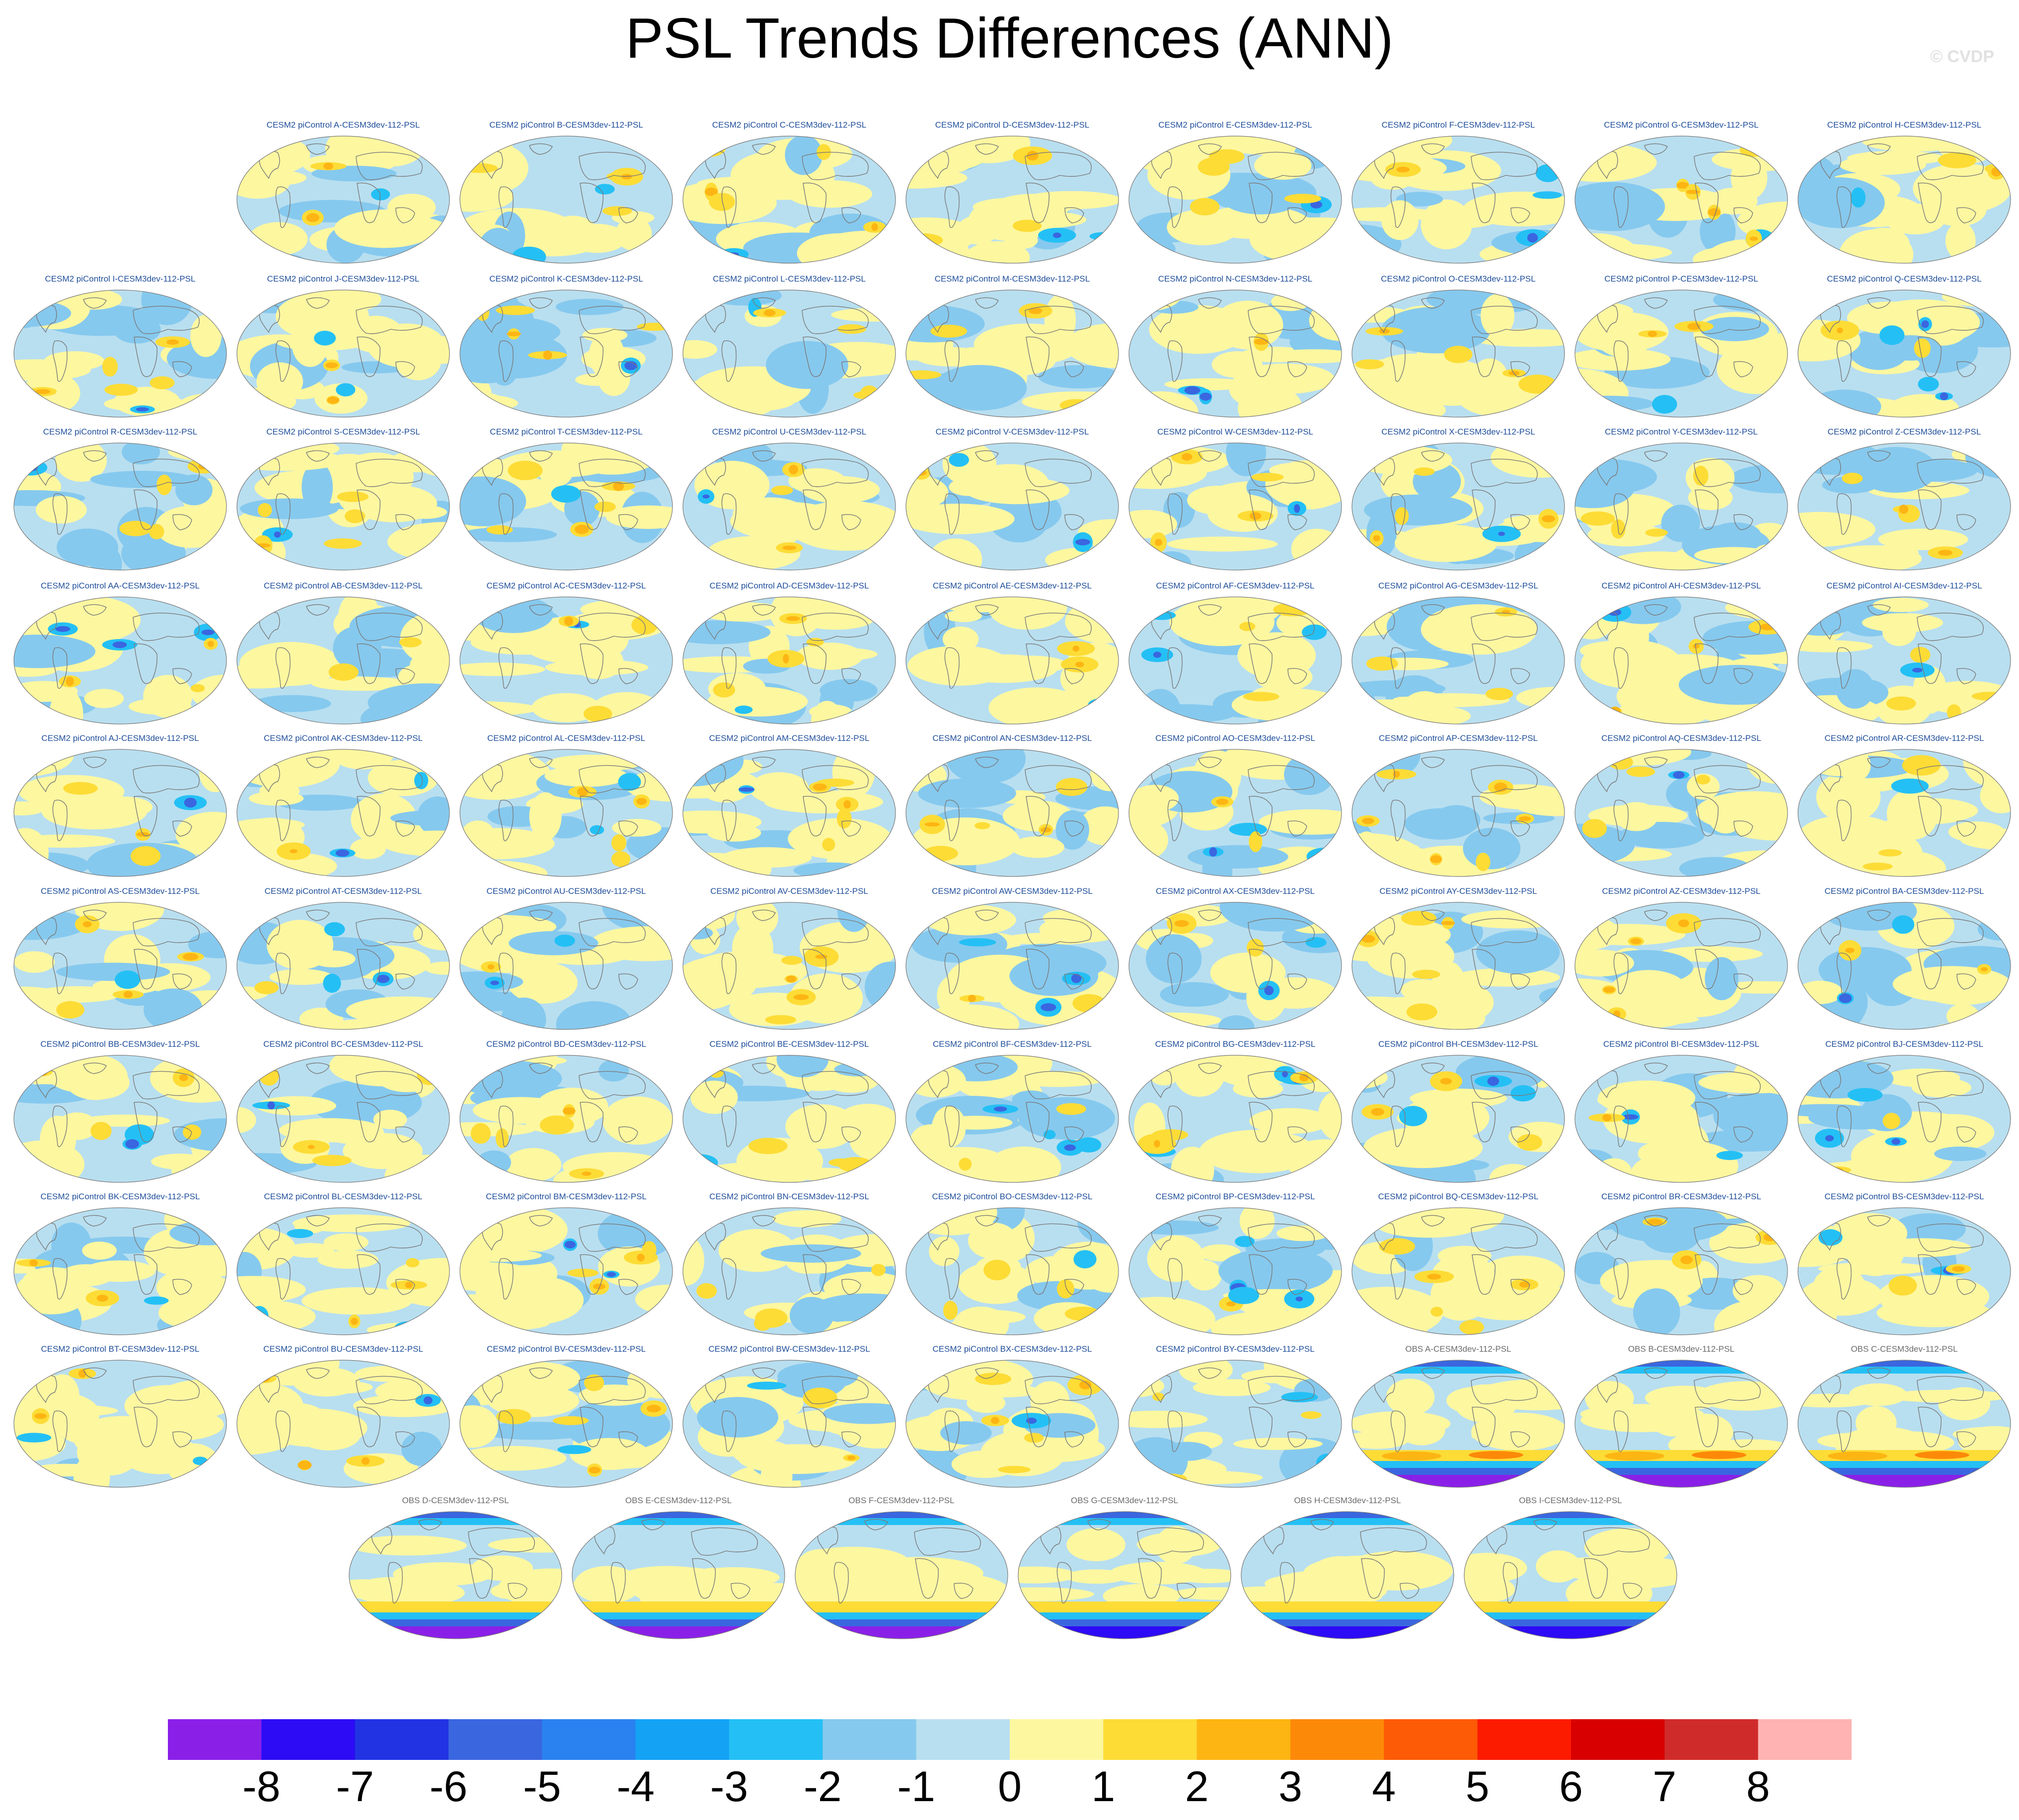  I want to click on map-panel: CESM2 piControl AB-CESM3dev-112-PSL, so click(343, 654).